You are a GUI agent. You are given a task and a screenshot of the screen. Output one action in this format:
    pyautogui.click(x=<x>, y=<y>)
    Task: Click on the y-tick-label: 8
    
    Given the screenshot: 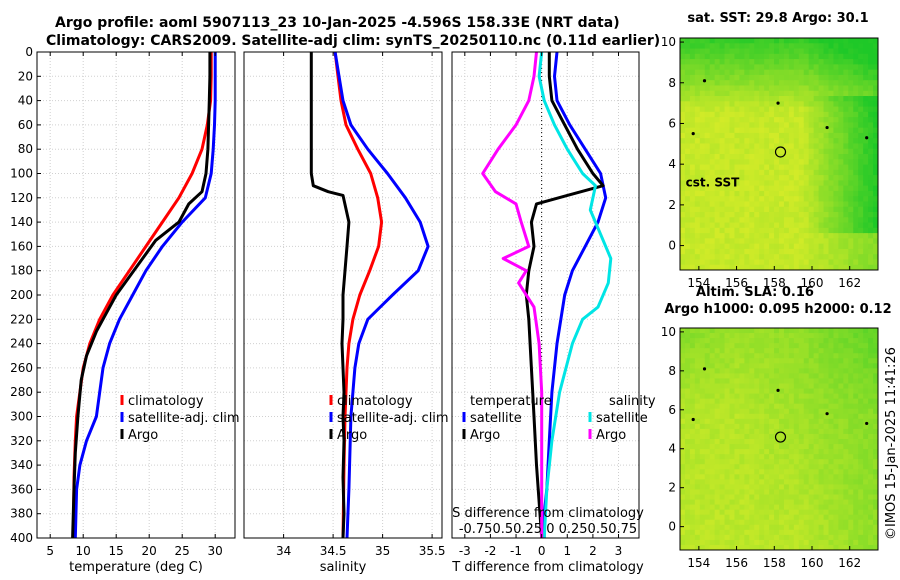 What is the action you would take?
    pyautogui.click(x=672, y=371)
    